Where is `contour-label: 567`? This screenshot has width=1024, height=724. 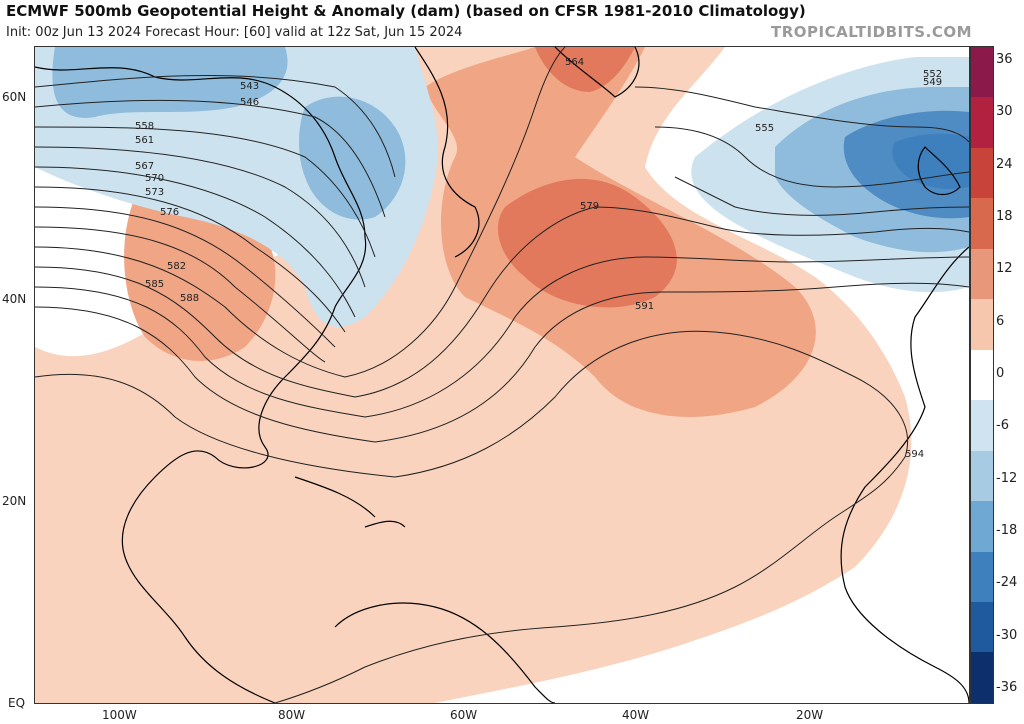
contour-label: 567 is located at coordinates (144, 166).